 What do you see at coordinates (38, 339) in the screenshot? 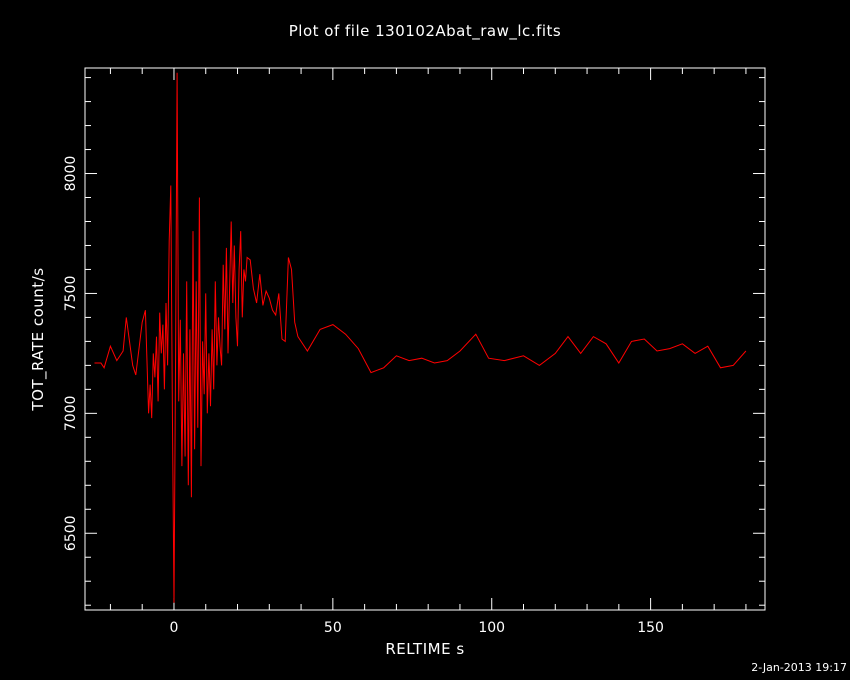
I see `y-axis-label: TOT_RATE count/s` at bounding box center [38, 339].